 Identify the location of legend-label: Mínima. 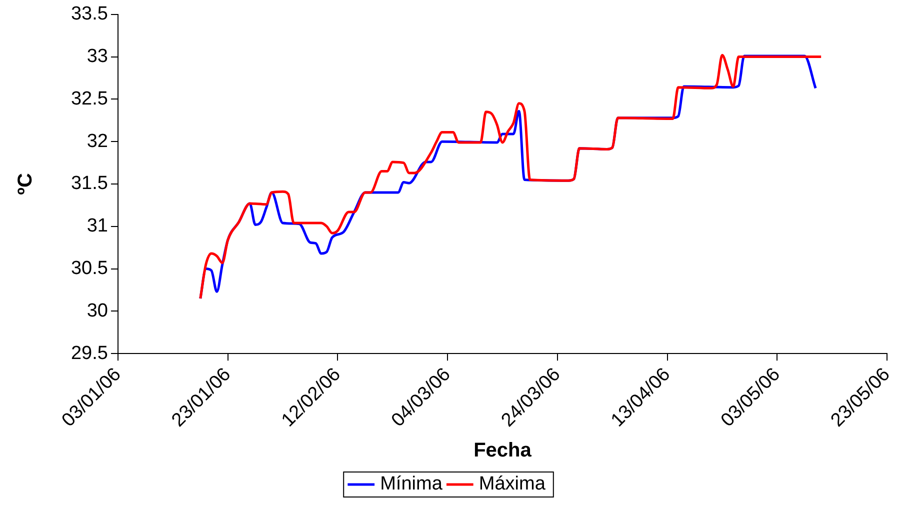
(411, 484).